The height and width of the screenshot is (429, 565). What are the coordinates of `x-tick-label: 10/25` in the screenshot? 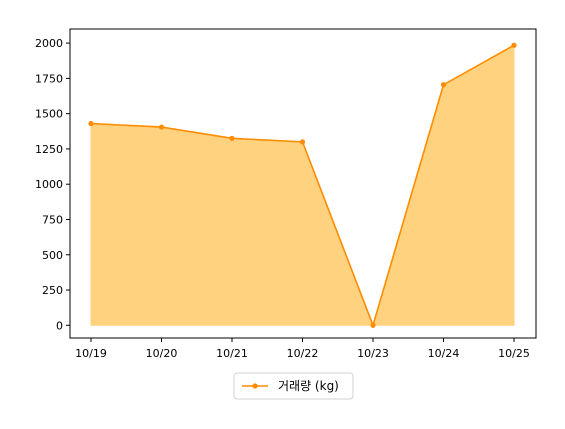 It's located at (514, 353).